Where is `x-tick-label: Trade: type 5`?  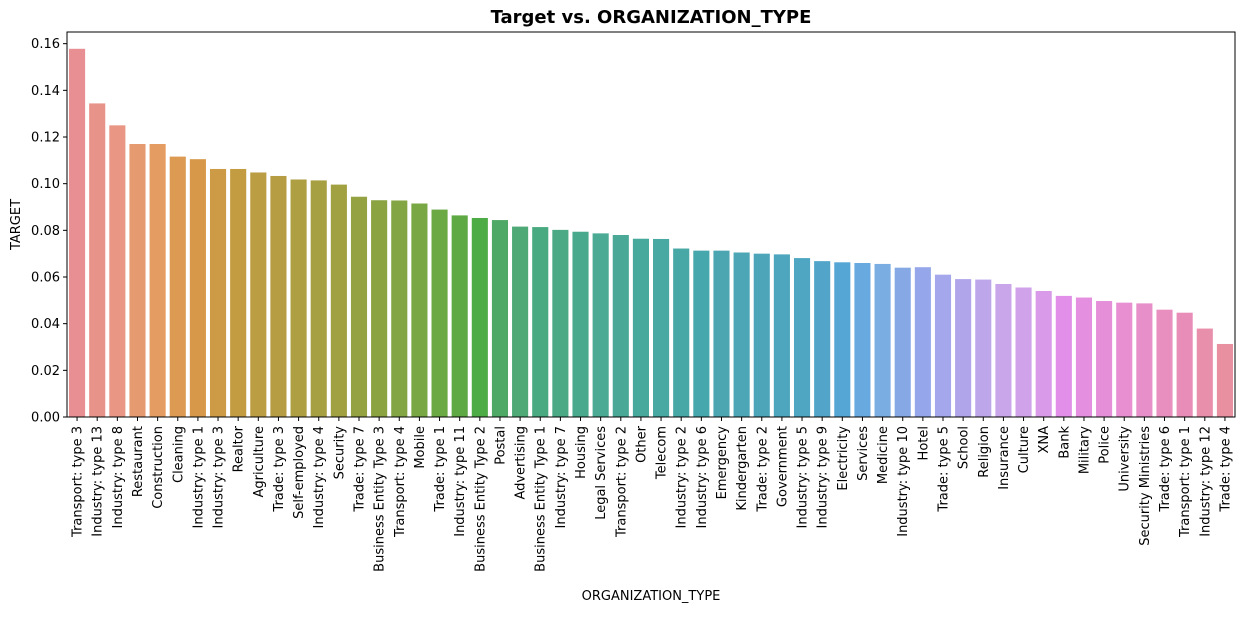
x-tick-label: Trade: type 5 is located at coordinates (944, 469).